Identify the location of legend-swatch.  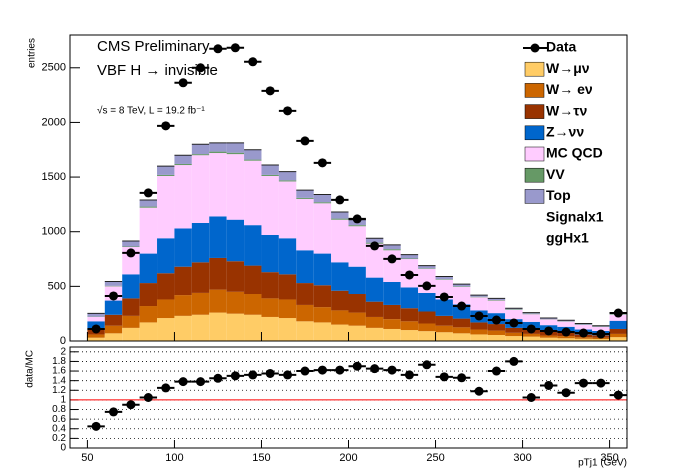
(534, 175).